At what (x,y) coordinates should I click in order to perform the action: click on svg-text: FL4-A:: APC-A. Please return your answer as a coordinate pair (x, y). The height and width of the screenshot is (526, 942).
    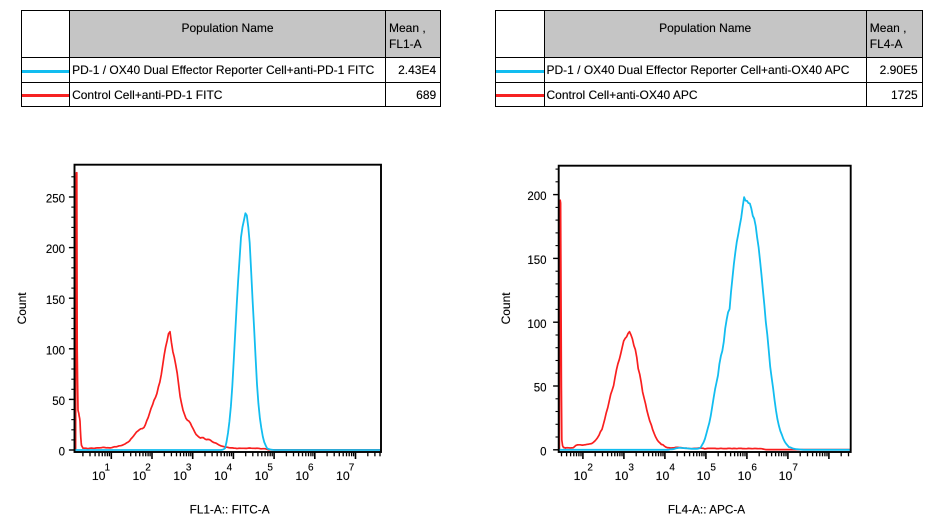
    Looking at the image, I should click on (706, 510).